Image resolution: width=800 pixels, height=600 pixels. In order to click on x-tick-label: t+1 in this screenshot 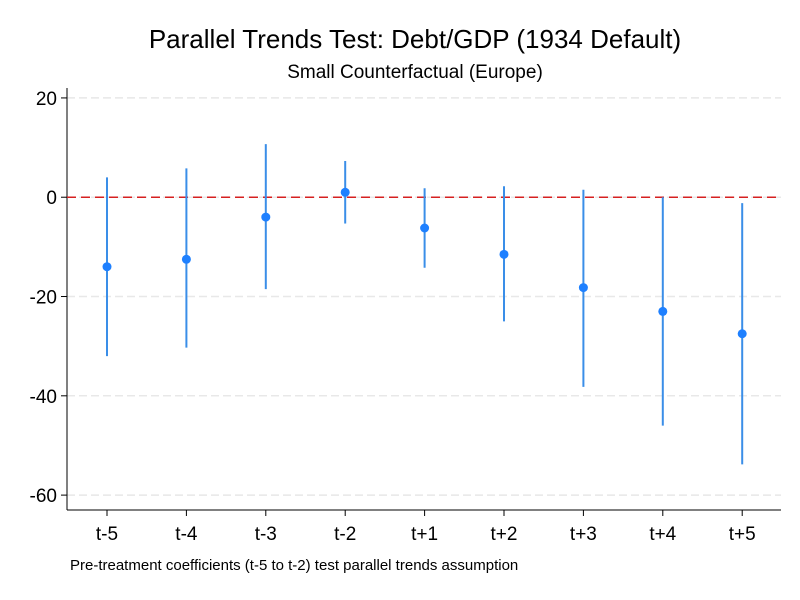, I will do `click(424, 534)`.